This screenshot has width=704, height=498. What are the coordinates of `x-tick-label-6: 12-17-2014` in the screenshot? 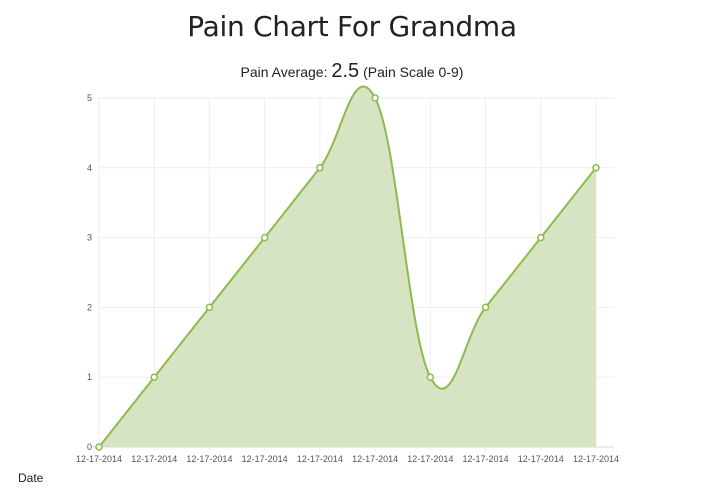 It's located at (430, 459).